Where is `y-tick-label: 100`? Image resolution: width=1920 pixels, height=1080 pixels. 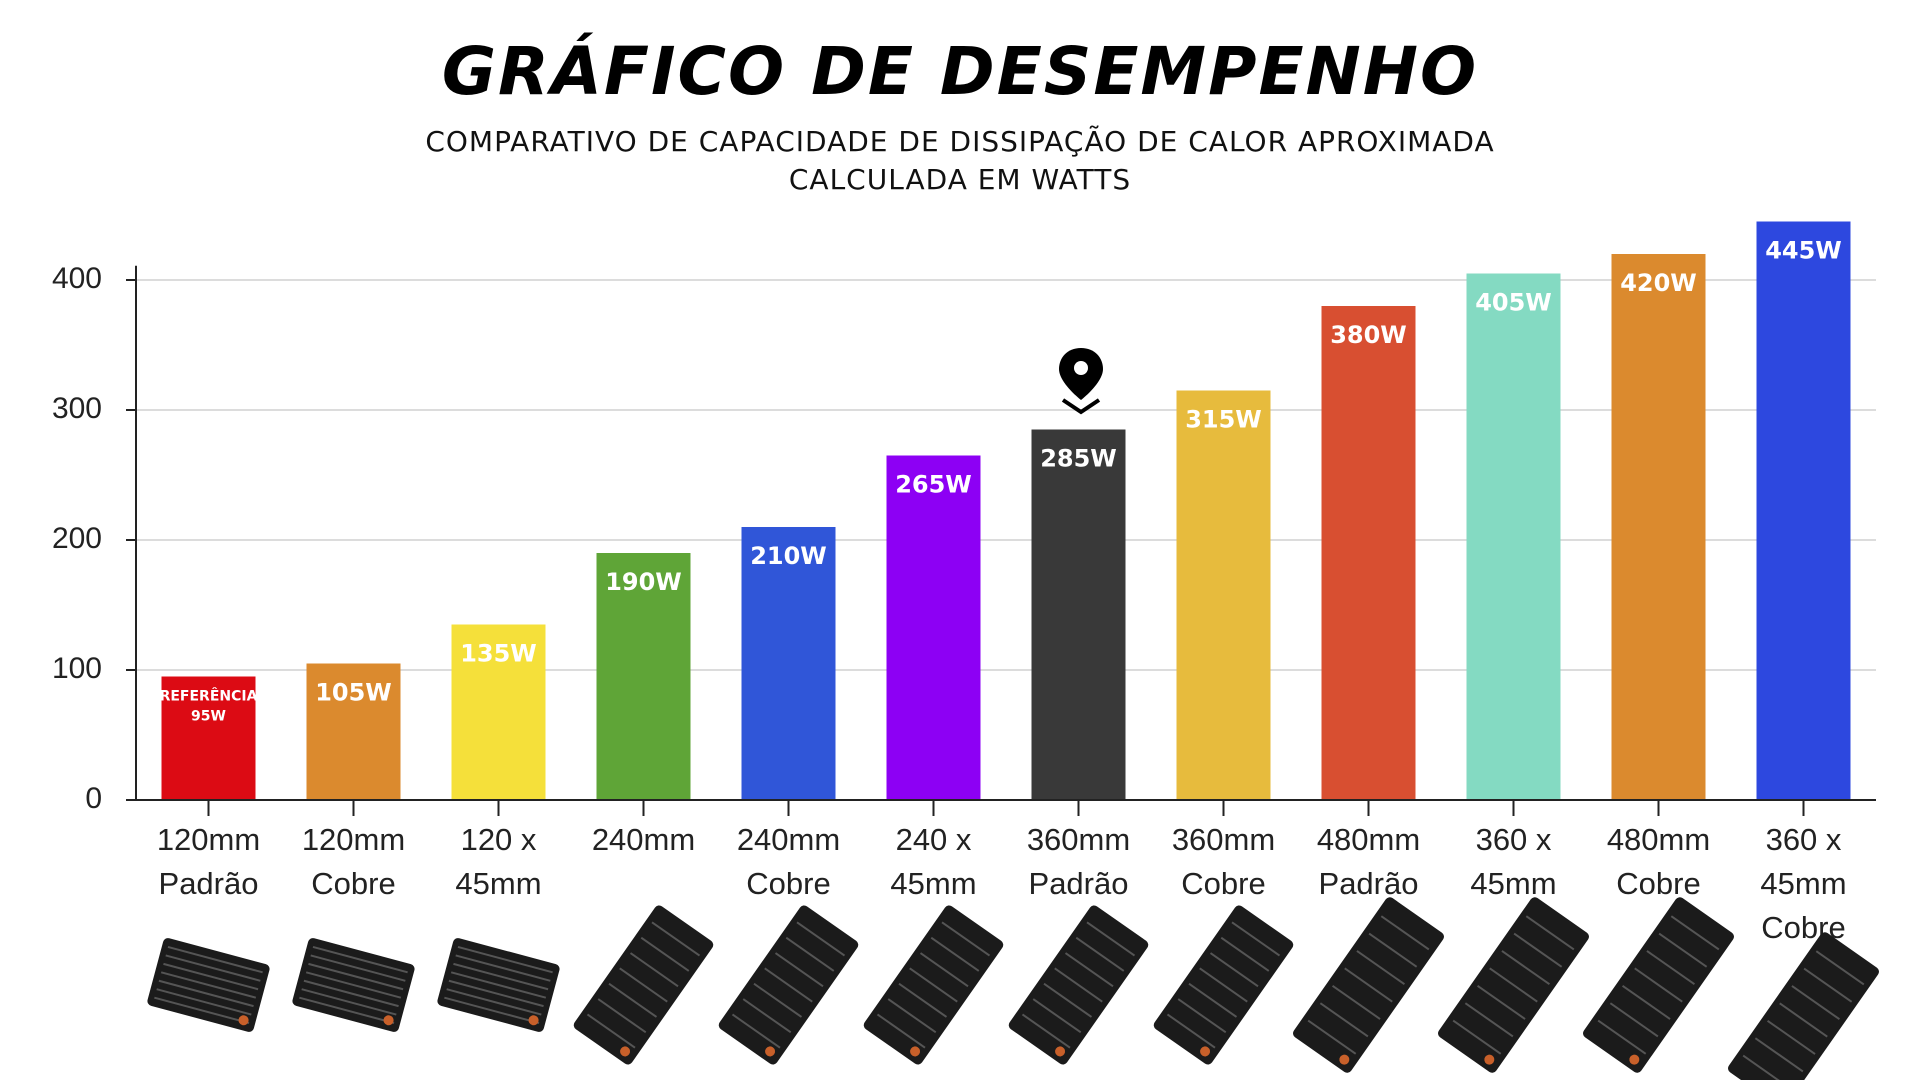 y-tick-label: 100 is located at coordinates (77, 668).